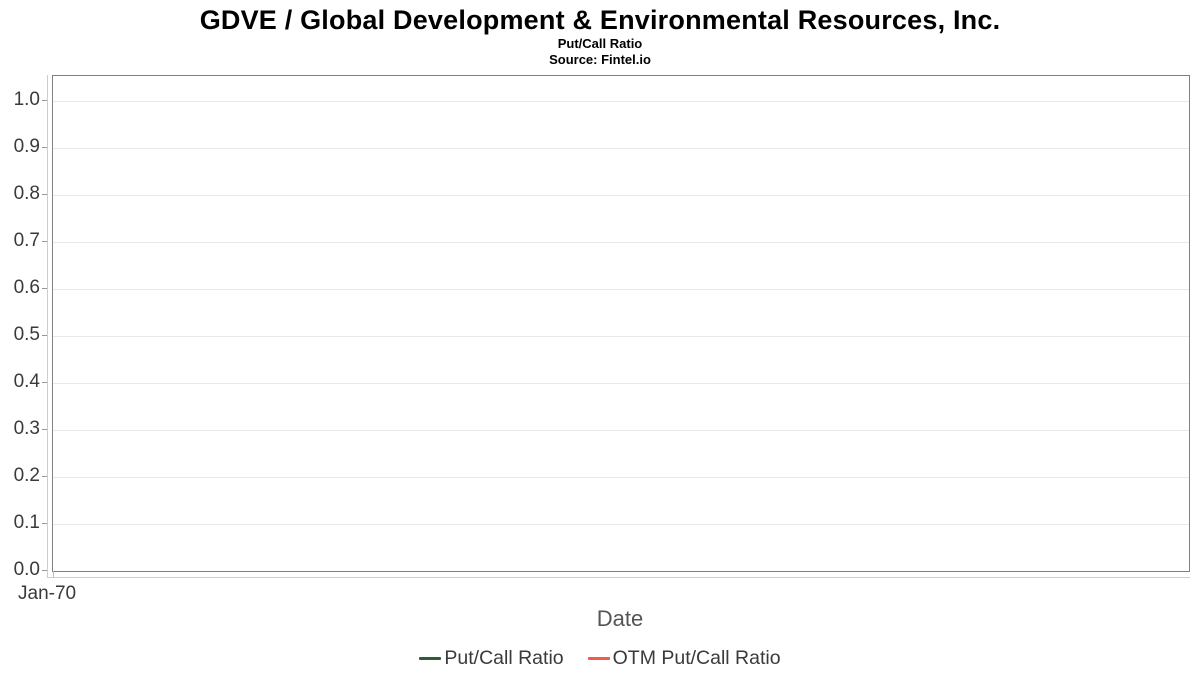  What do you see at coordinates (26, 287) in the screenshot?
I see `y-tick-label: 0.6` at bounding box center [26, 287].